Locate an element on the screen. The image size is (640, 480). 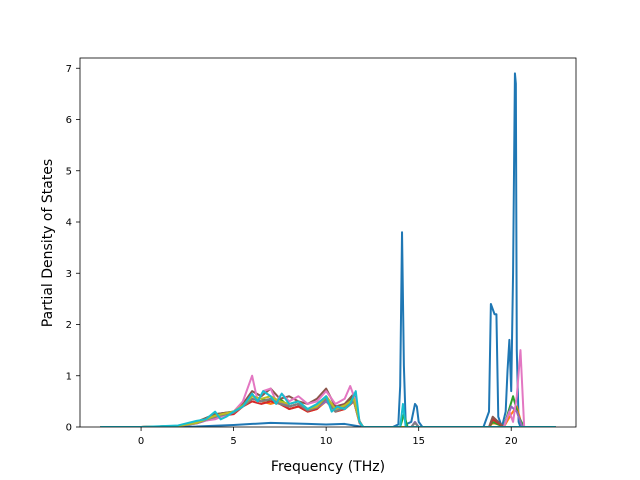
y-tick-label: 2 is located at coordinates (69, 325).